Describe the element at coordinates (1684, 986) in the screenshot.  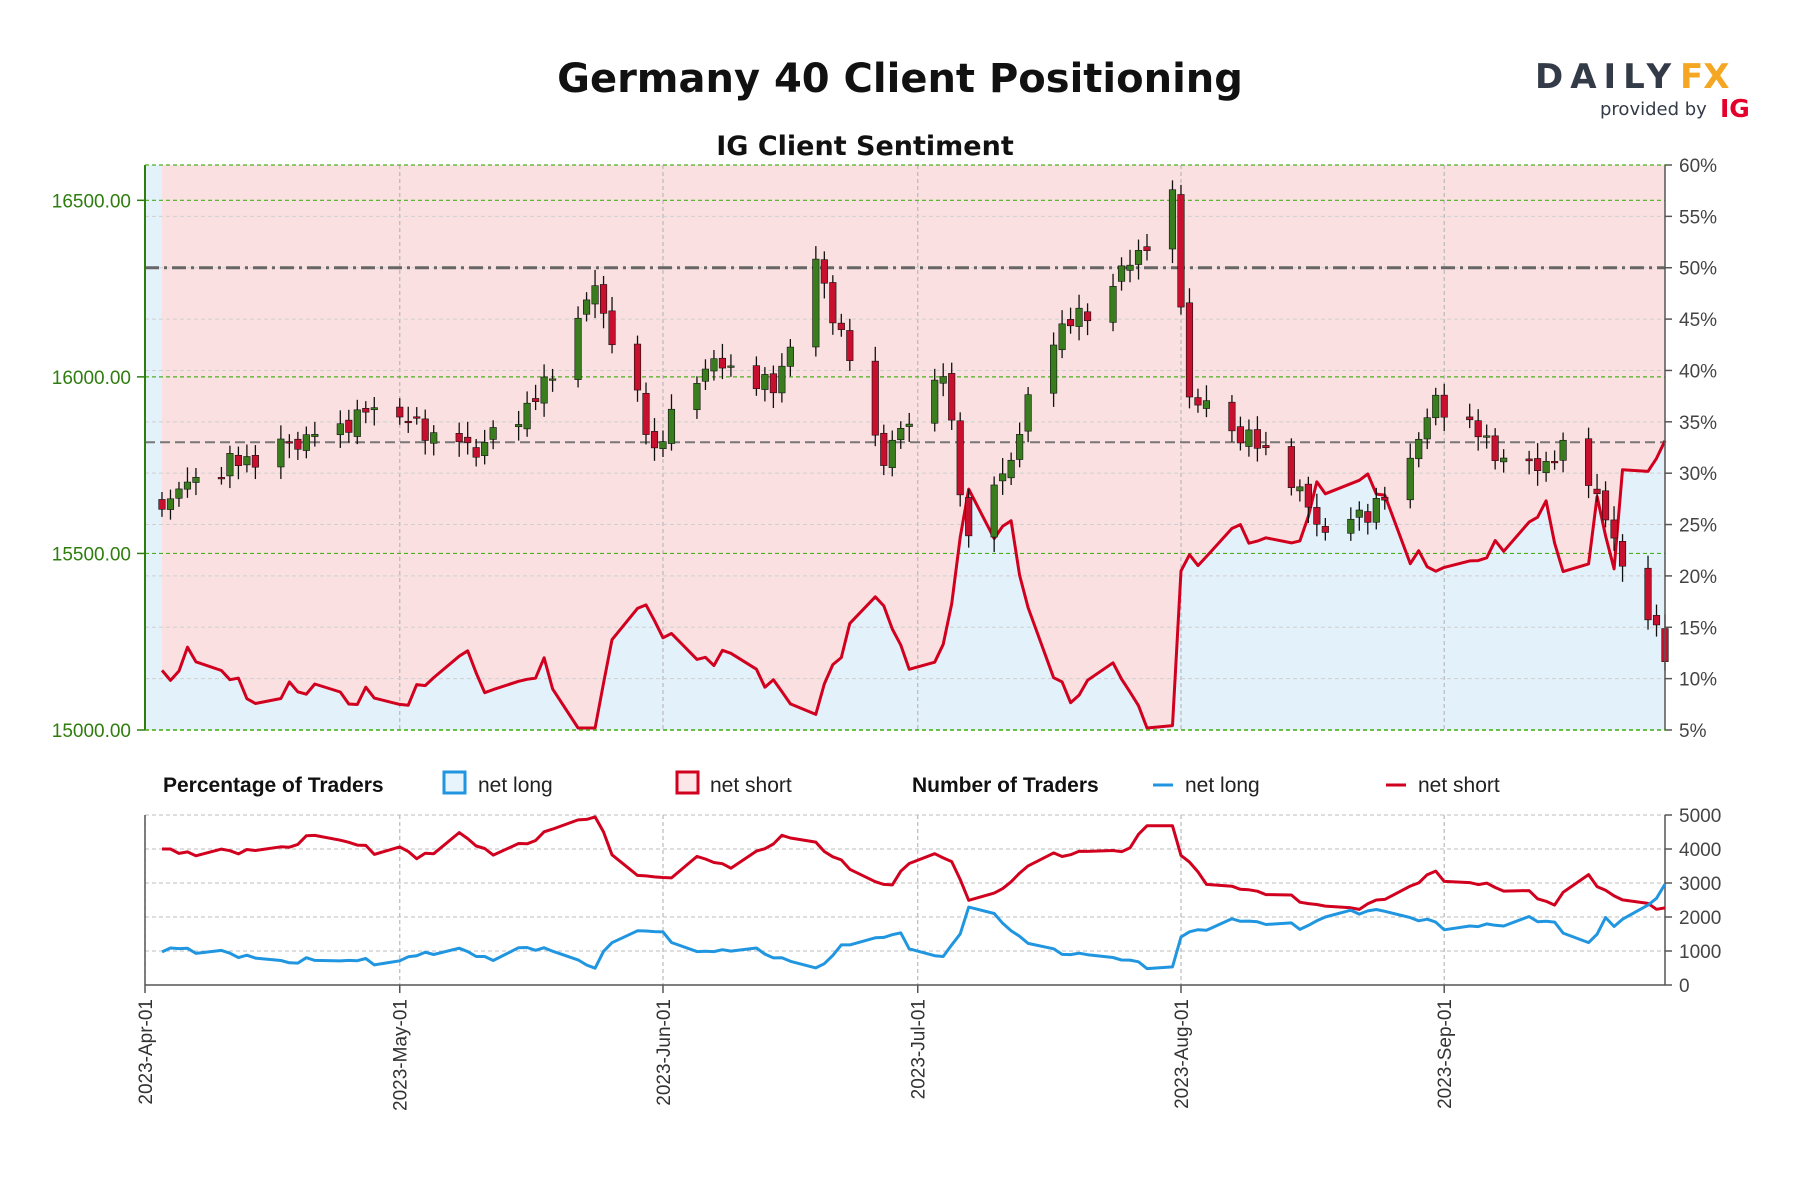
I see `count-tick-label: 0` at that location.